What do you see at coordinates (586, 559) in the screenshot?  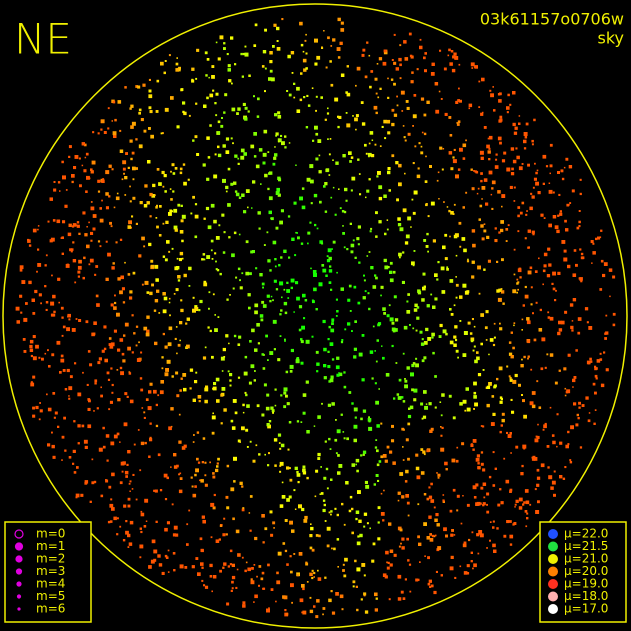 I see `sky-brightness-label: μ=21.0` at bounding box center [586, 559].